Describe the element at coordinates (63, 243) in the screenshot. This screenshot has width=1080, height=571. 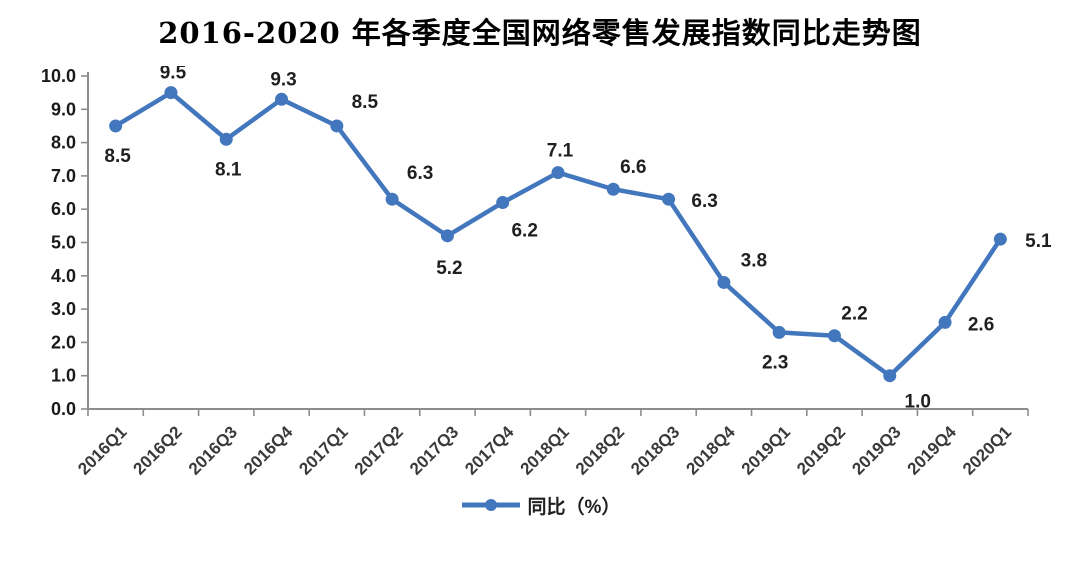
I see `y-axis-tick-label: 5.0` at that location.